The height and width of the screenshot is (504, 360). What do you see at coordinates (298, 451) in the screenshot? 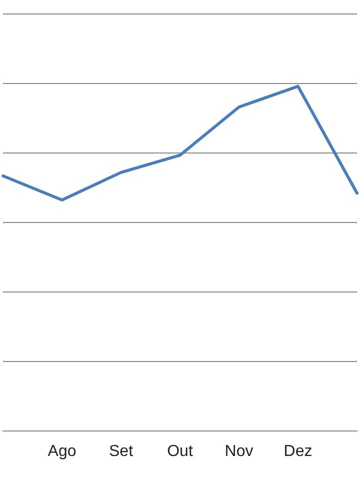
I see `x-tick-label: Dez` at bounding box center [298, 451].